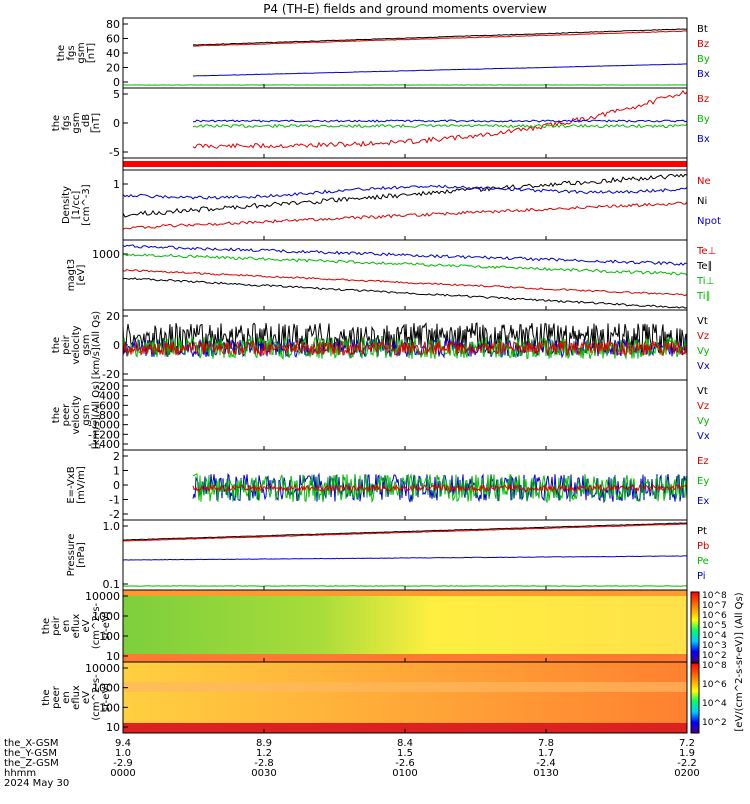 This screenshot has height=804, width=750. What do you see at coordinates (695, 698) in the screenshot?
I see `colorbar-bottom` at bounding box center [695, 698].